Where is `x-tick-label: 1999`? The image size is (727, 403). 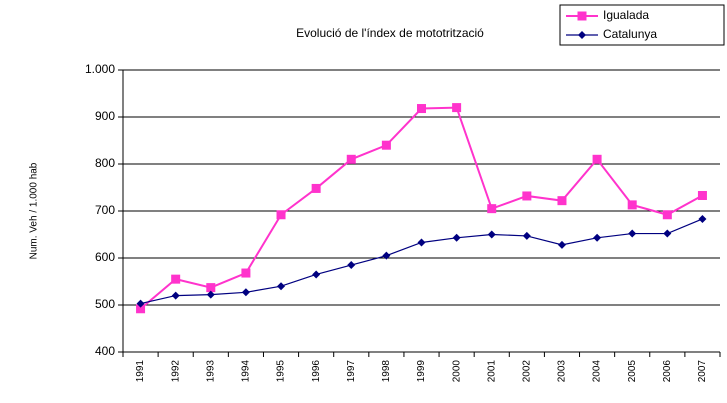 x-tick-label: 1999 is located at coordinates (421, 371).